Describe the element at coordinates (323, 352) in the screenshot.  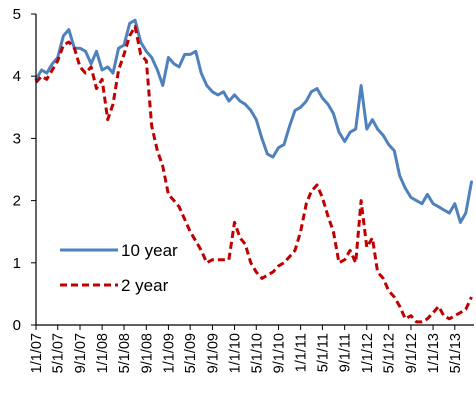
I see `x-tick-label: 5/1/11` at that location.